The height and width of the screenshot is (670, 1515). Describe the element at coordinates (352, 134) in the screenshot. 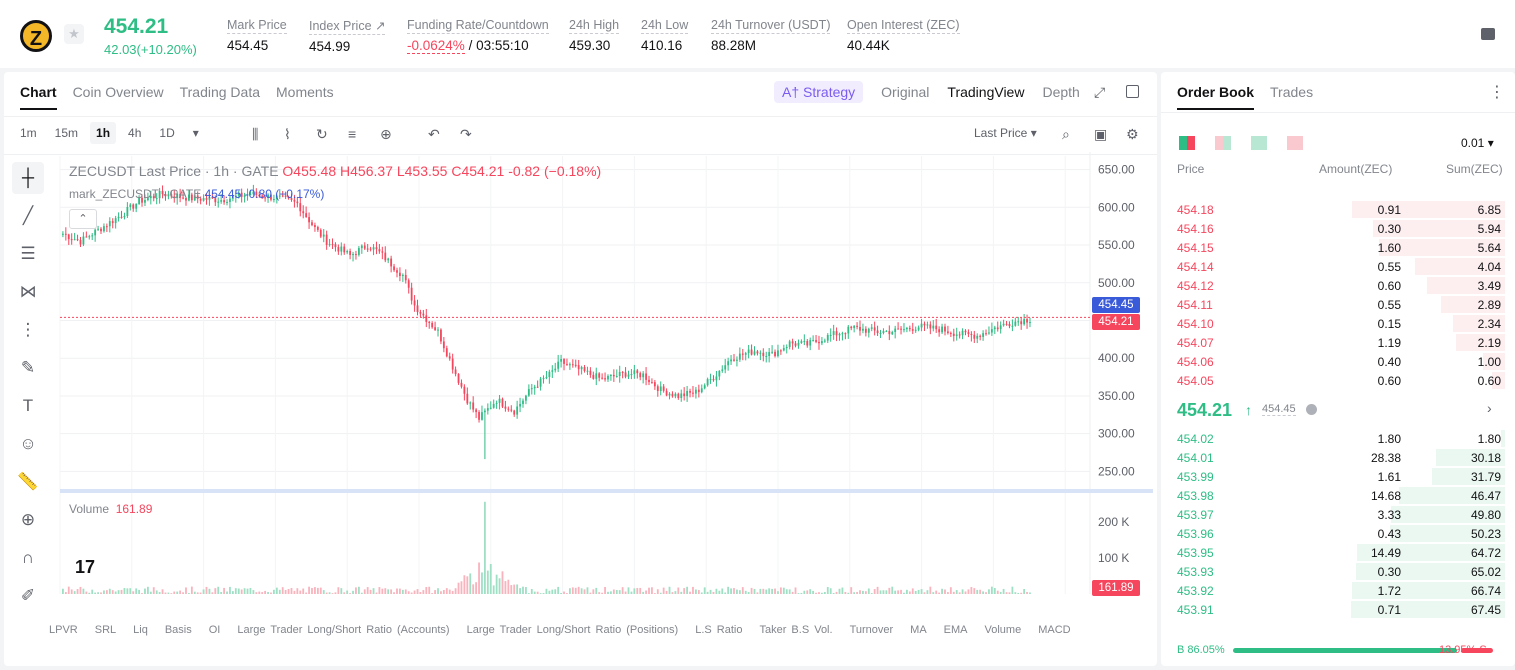

I see `list-icon: ≡` at that location.